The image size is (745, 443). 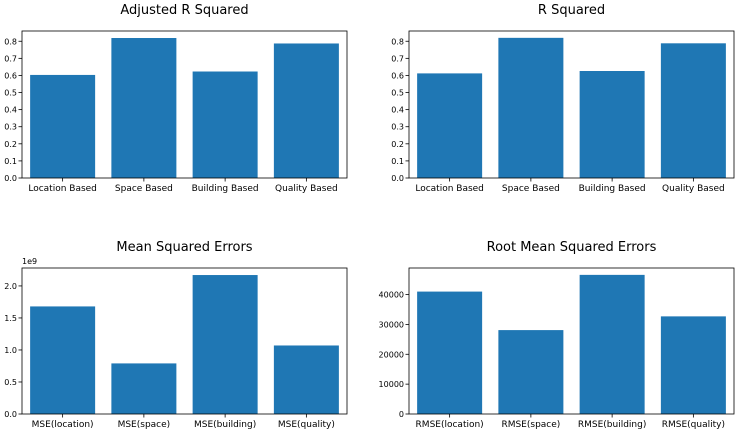 I want to click on y-tick-label: 10000, so click(x=391, y=384).